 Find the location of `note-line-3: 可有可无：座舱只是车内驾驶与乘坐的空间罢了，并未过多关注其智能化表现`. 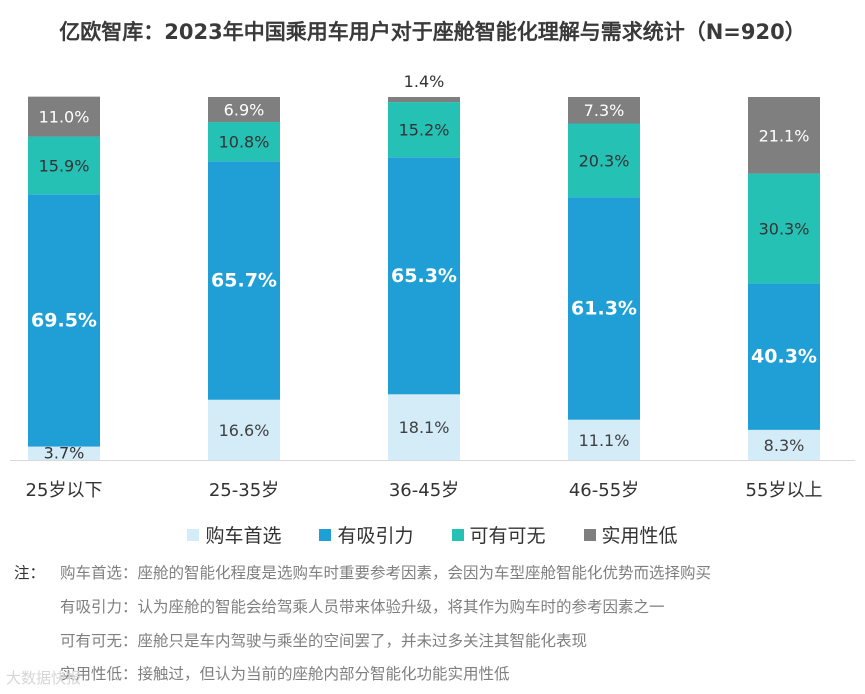

note-line-3: 可有可无：座舱只是车内驾驶与乘坐的空间罢了，并未过多关注其智能化表现 is located at coordinates (324, 641).